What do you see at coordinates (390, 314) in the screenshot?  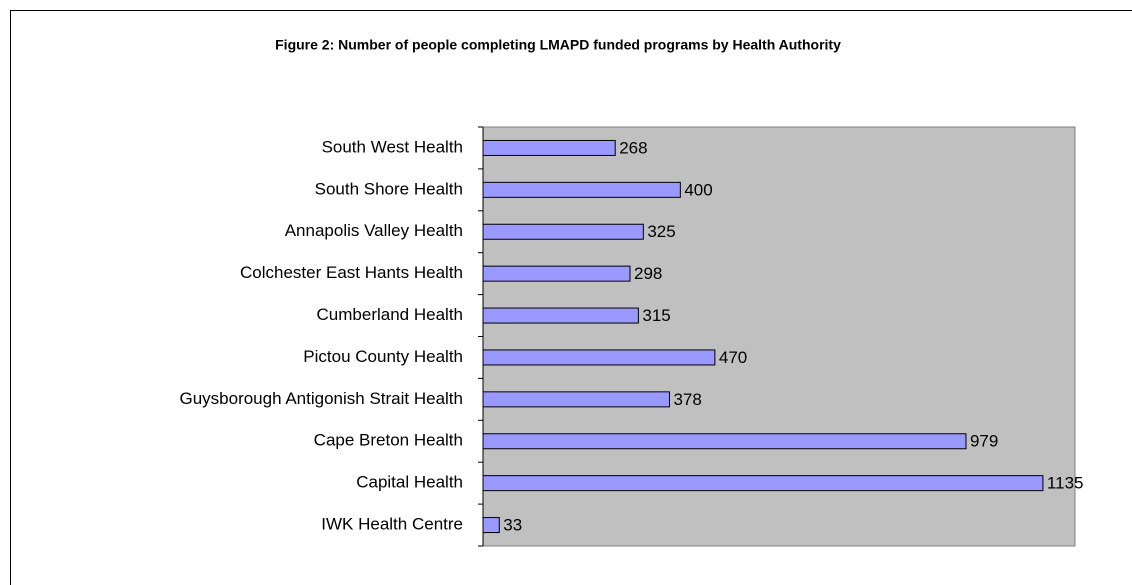 I see `y-tick-label: Cumberland Health` at bounding box center [390, 314].